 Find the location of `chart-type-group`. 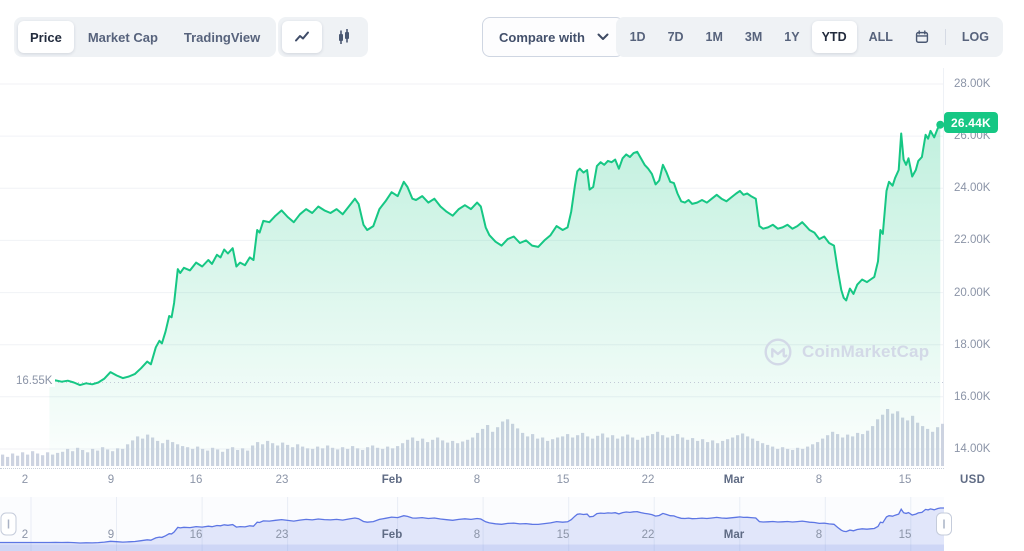

chart-type-group is located at coordinates (323, 37).